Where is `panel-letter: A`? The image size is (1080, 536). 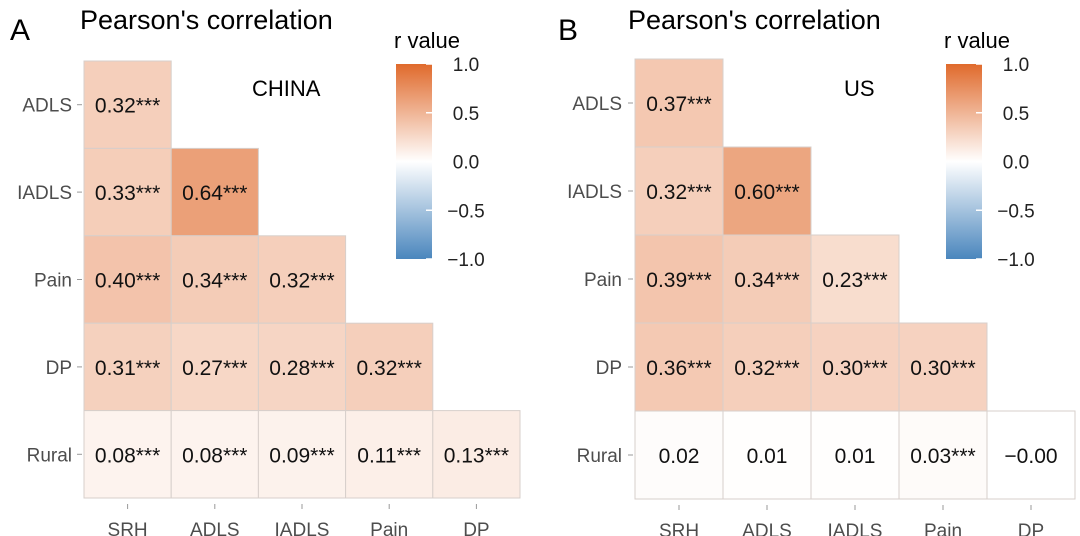
panel-letter: A is located at coordinates (20, 30).